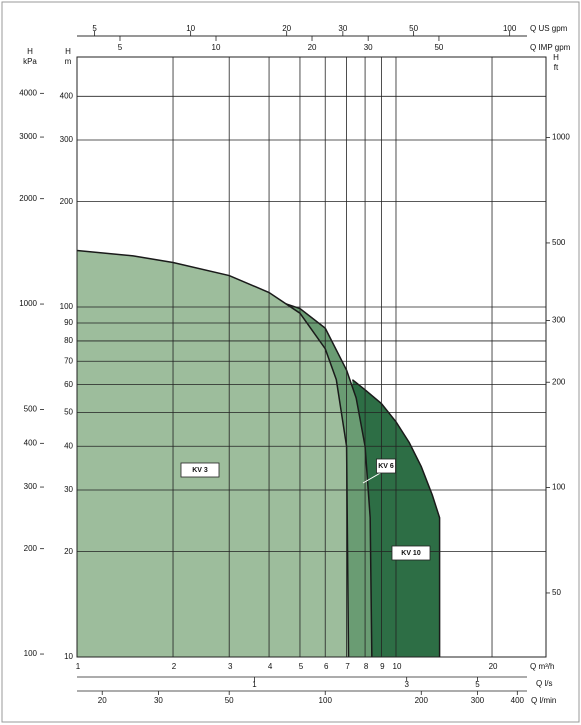  Describe the element at coordinates (68, 445) in the screenshot. I see `y-tick-label: 40` at that location.